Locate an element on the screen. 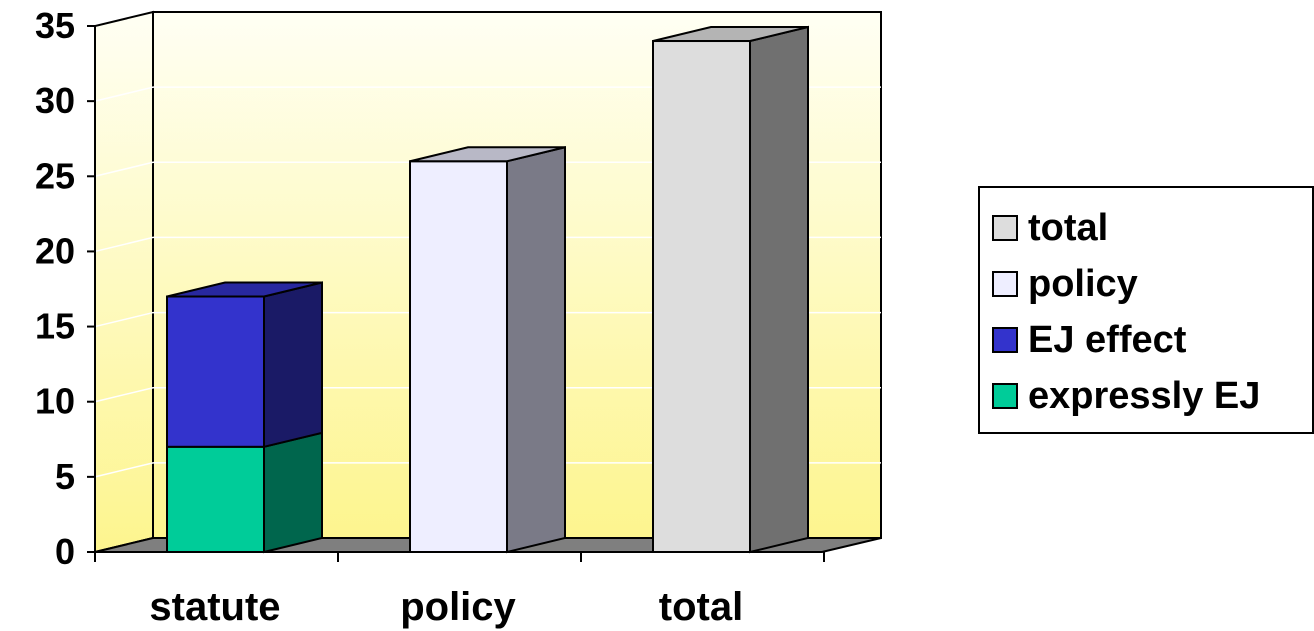 The height and width of the screenshot is (631, 1314). y-tick-label: 25 is located at coordinates (55, 175).